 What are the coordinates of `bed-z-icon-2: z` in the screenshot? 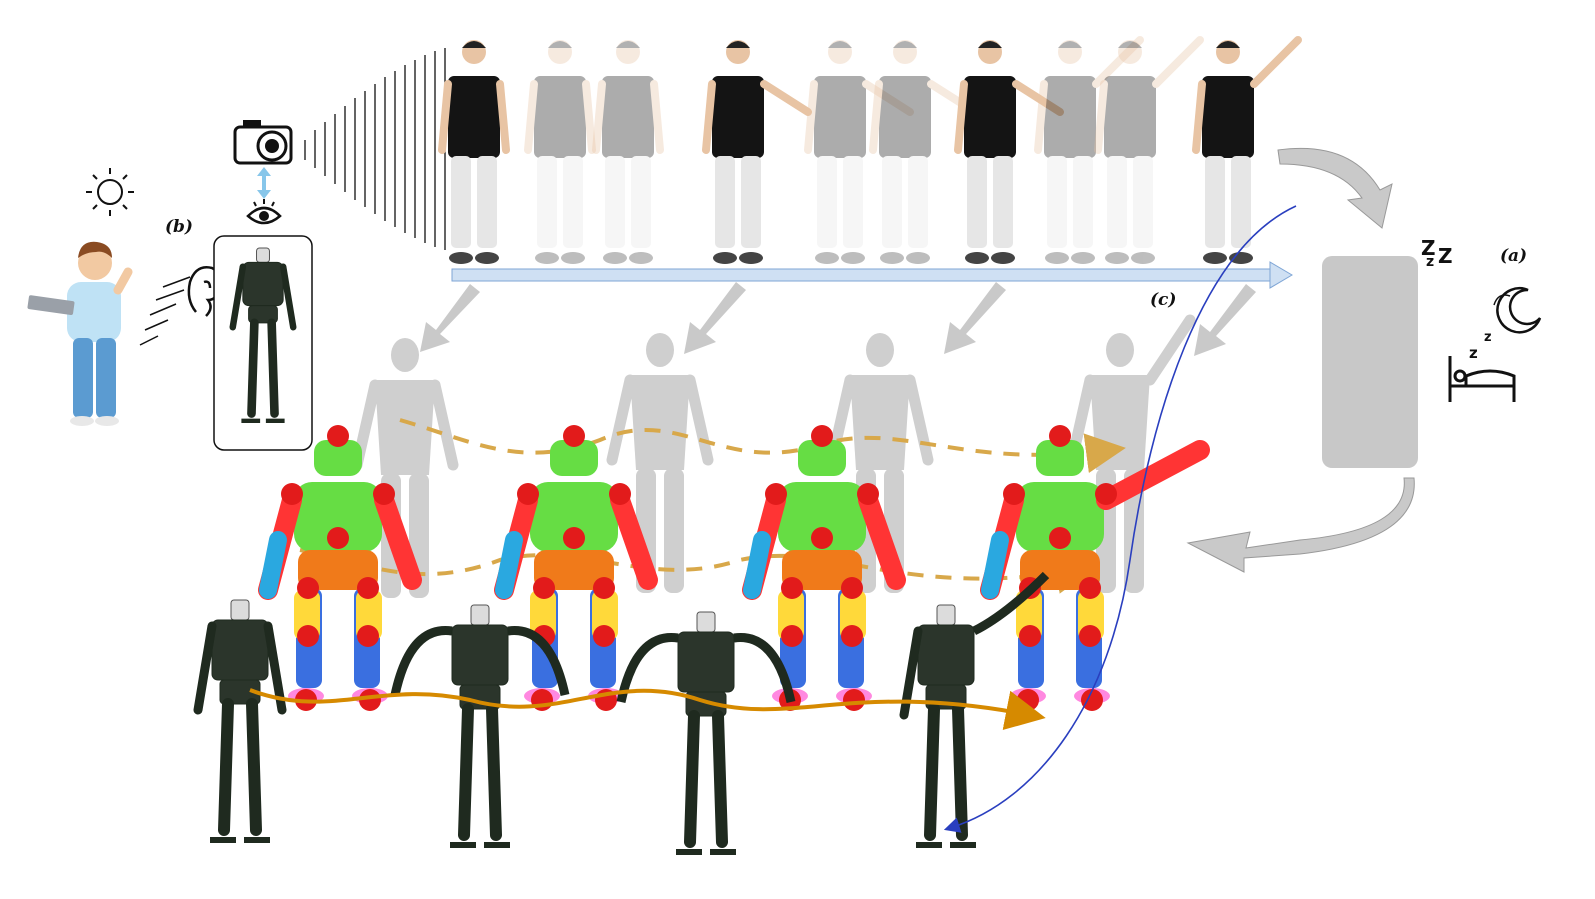 It's located at (1488, 337).